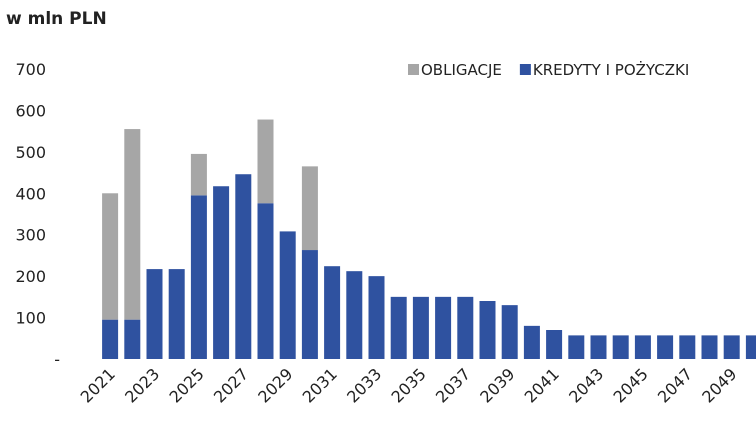  I want to click on y-tick-label: 200, so click(30, 276).